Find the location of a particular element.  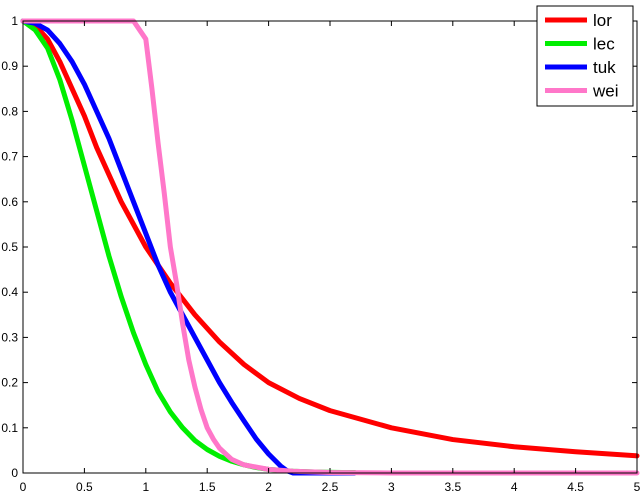

legend-label-wei: wei is located at coordinates (605, 91).